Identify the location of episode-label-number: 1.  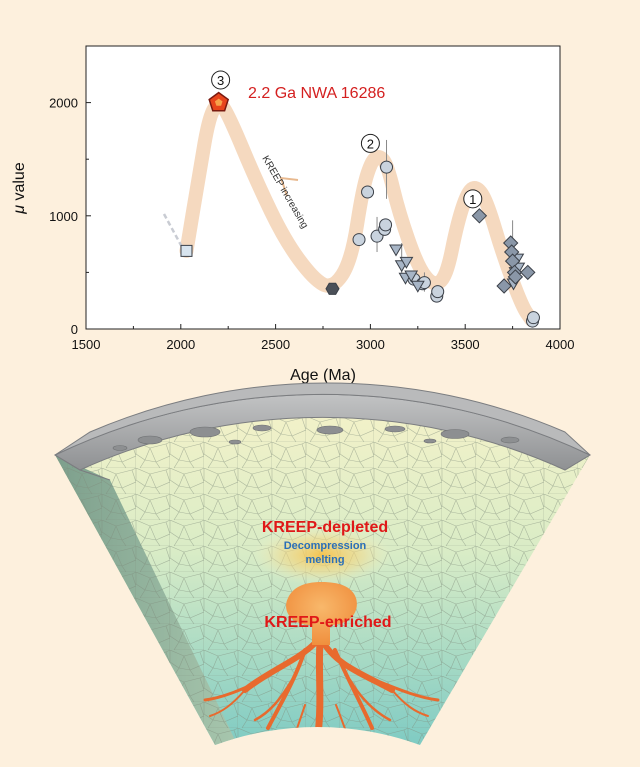
(472, 199).